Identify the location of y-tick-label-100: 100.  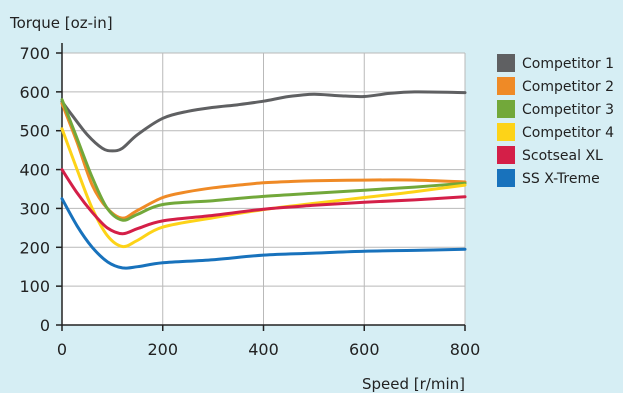
(34, 286).